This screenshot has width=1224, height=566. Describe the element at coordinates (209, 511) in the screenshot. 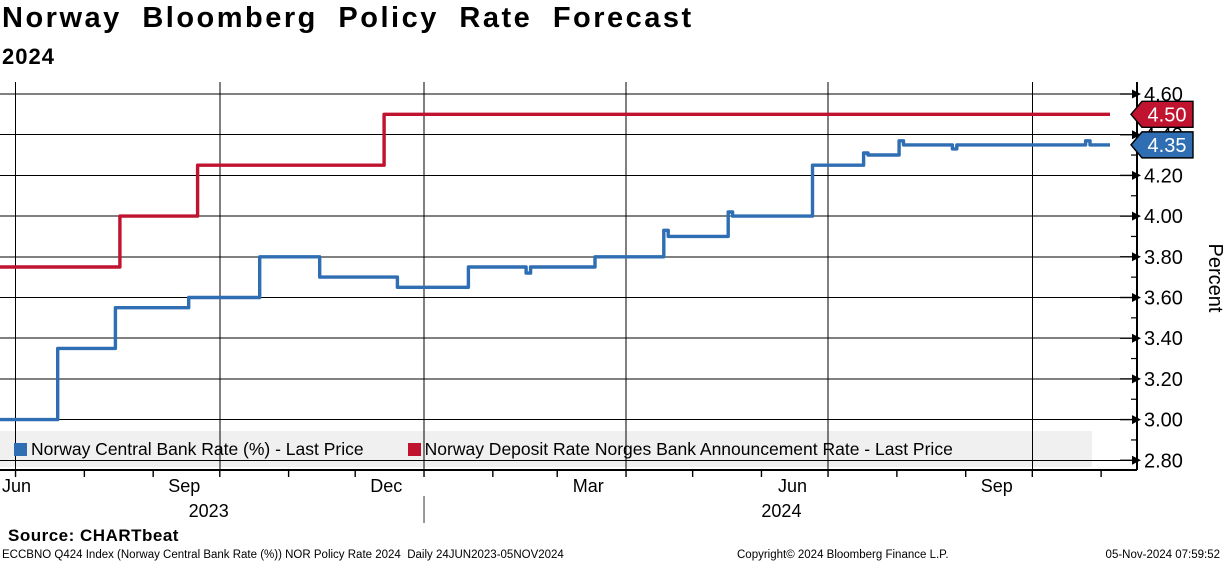

I see `x-year-label: 2023` at that location.